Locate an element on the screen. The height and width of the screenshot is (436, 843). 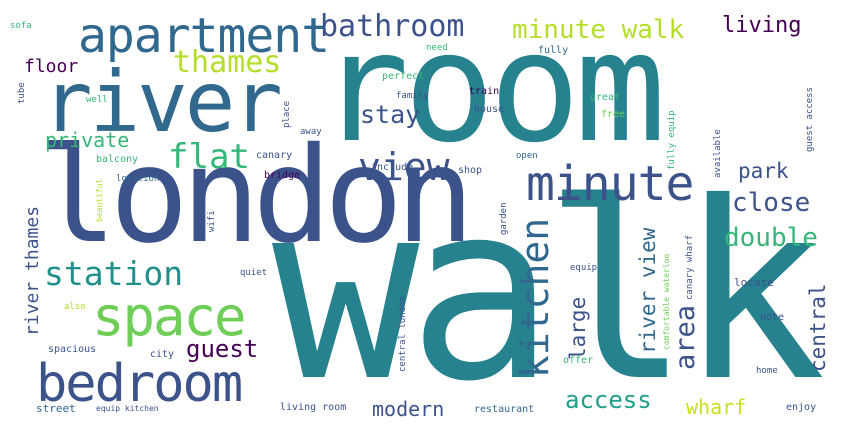
word-perfect: perfect is located at coordinates (403, 76).